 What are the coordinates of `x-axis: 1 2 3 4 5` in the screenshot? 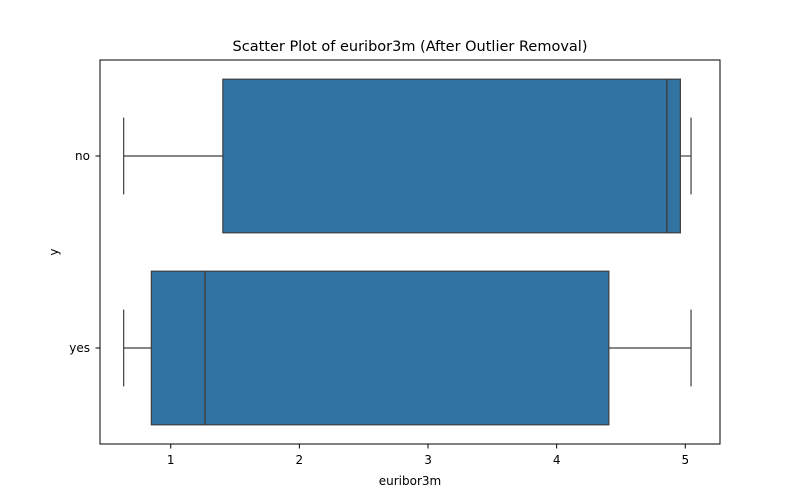 It's located at (428, 455).